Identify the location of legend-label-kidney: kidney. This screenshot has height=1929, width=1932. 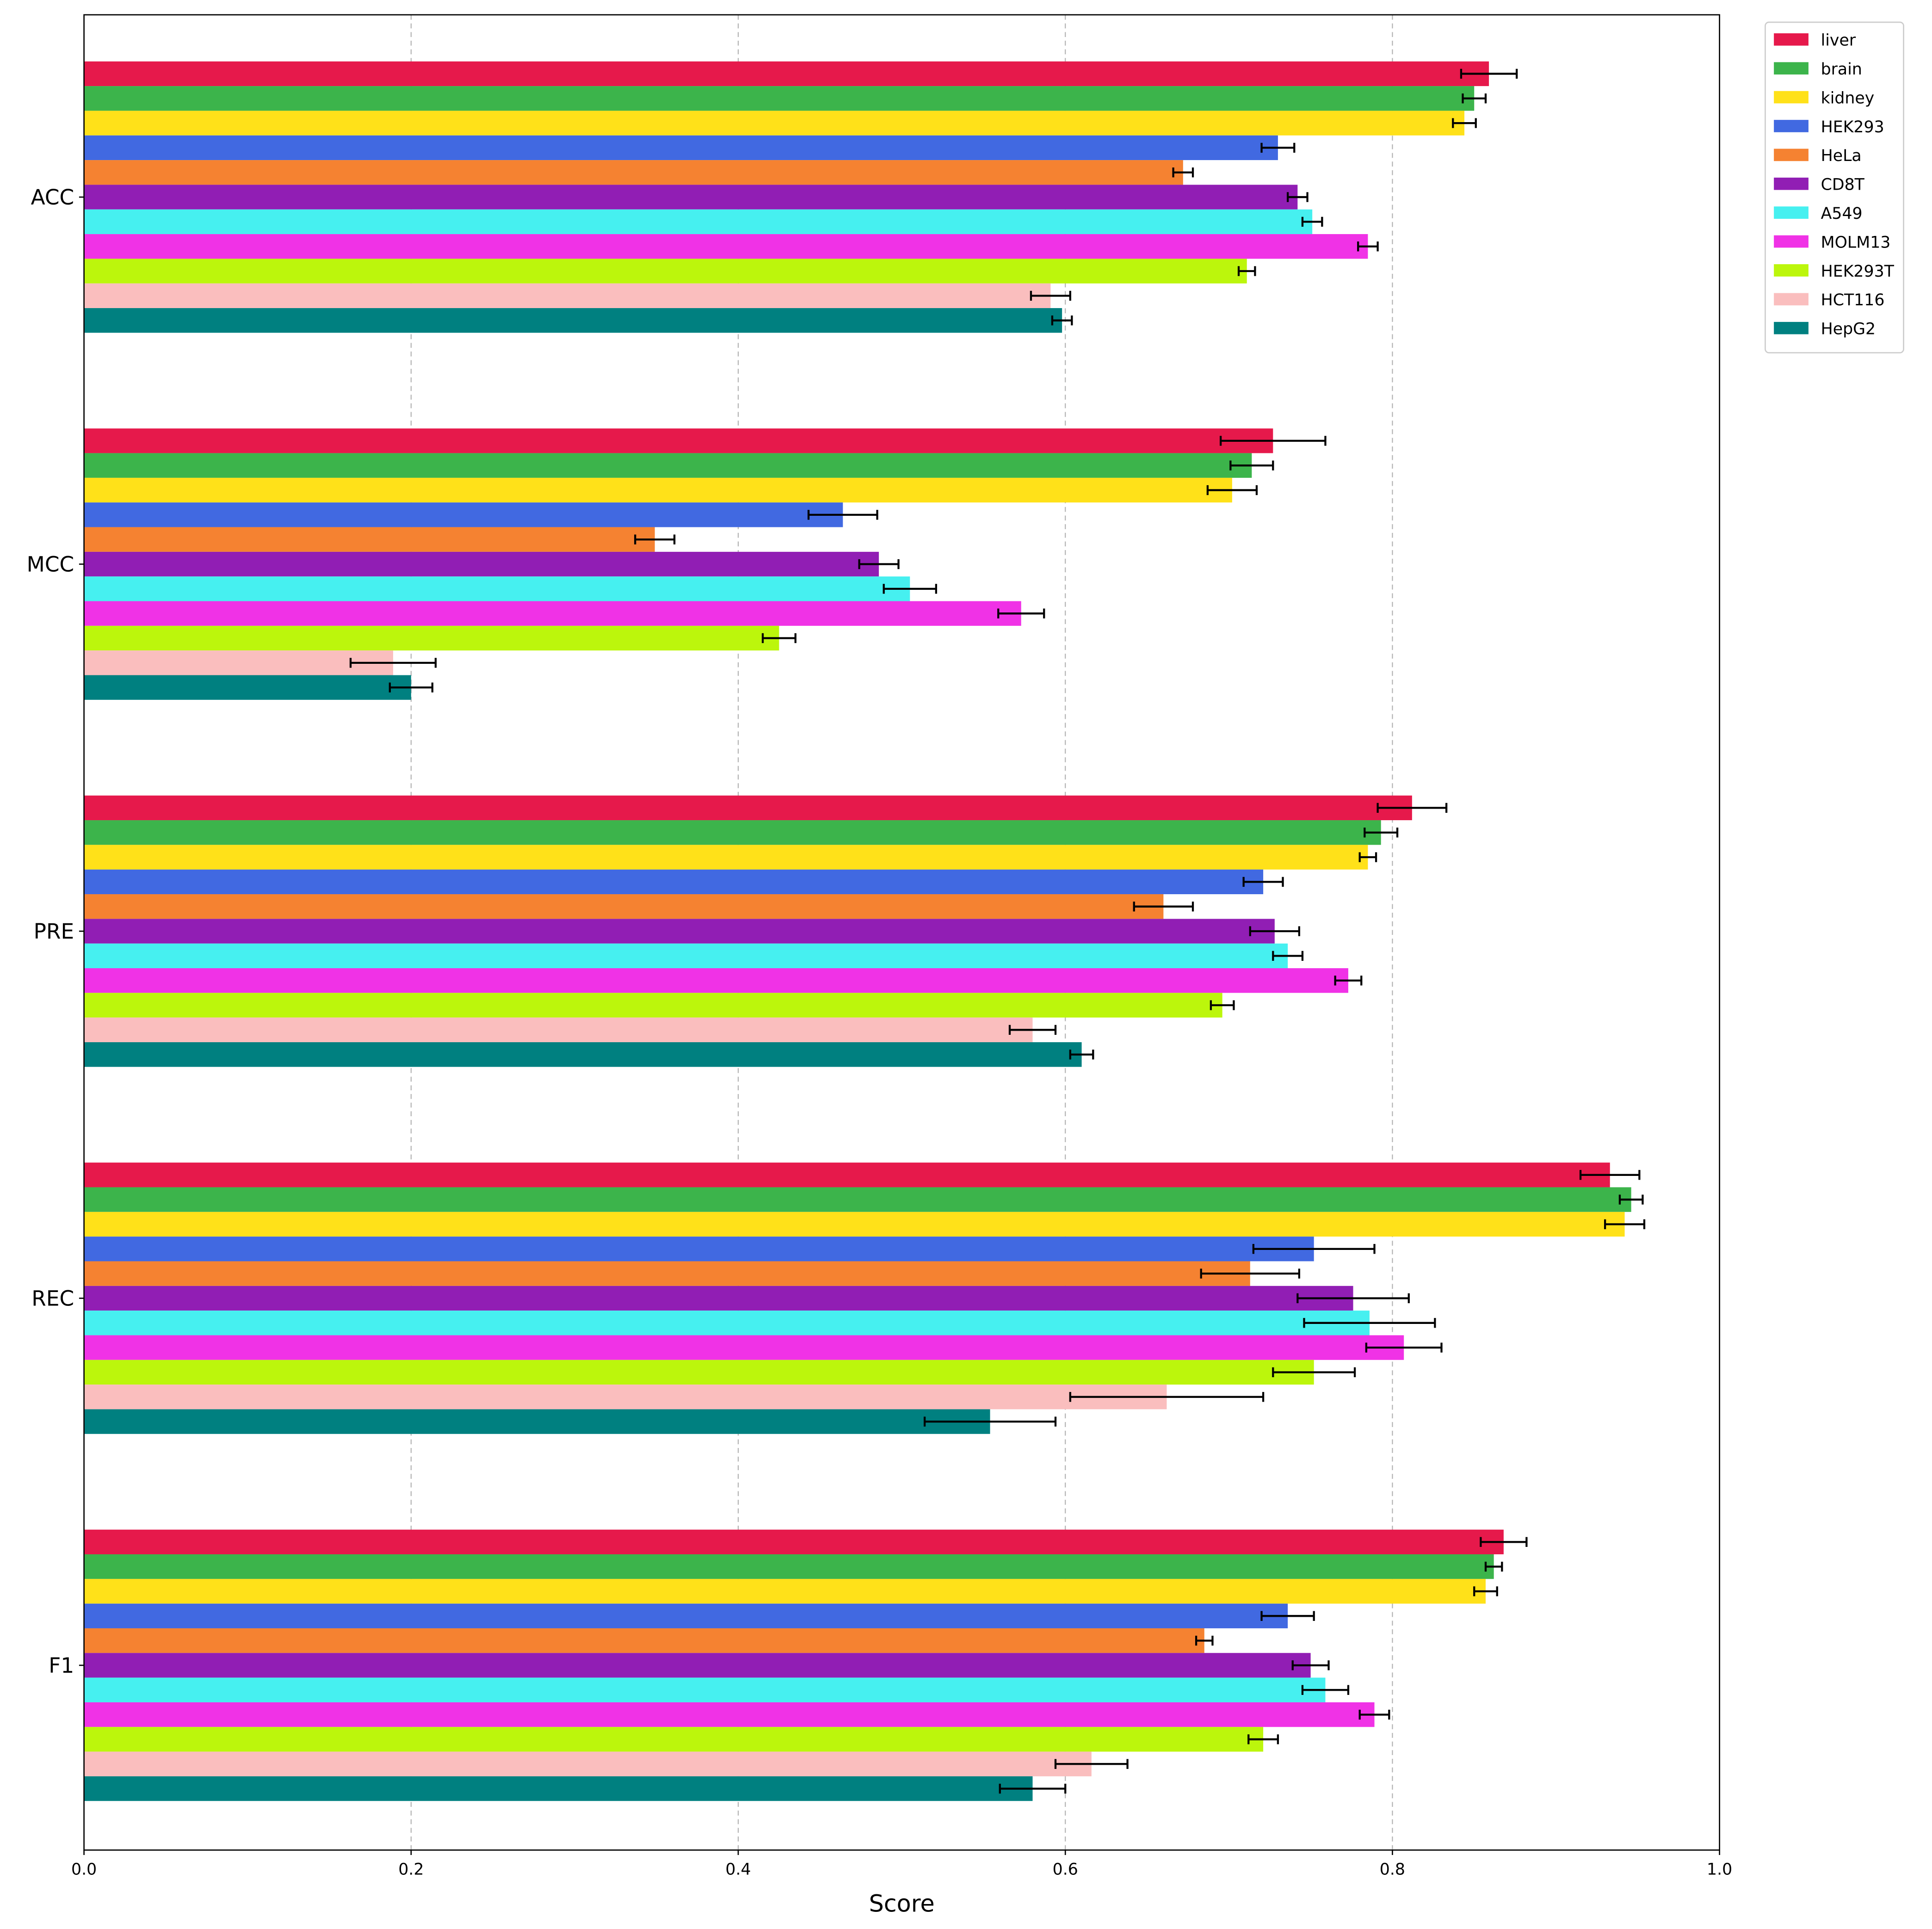
(1848, 98).